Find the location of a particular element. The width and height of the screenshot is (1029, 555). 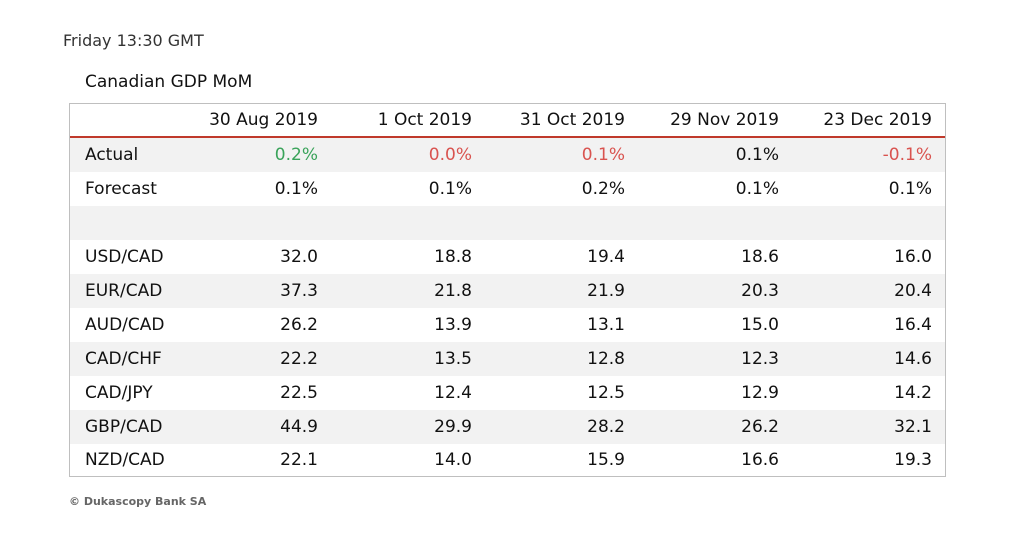

pair-label: CAD/CHF is located at coordinates (123, 359).